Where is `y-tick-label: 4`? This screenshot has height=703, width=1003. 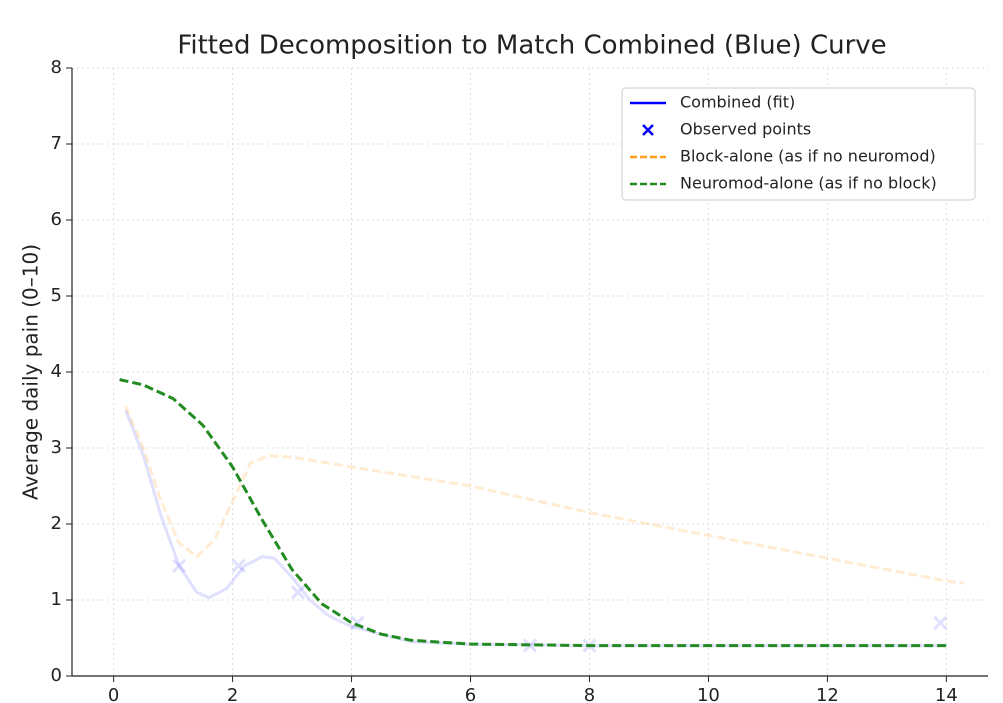
y-tick-label: 4 is located at coordinates (56, 371).